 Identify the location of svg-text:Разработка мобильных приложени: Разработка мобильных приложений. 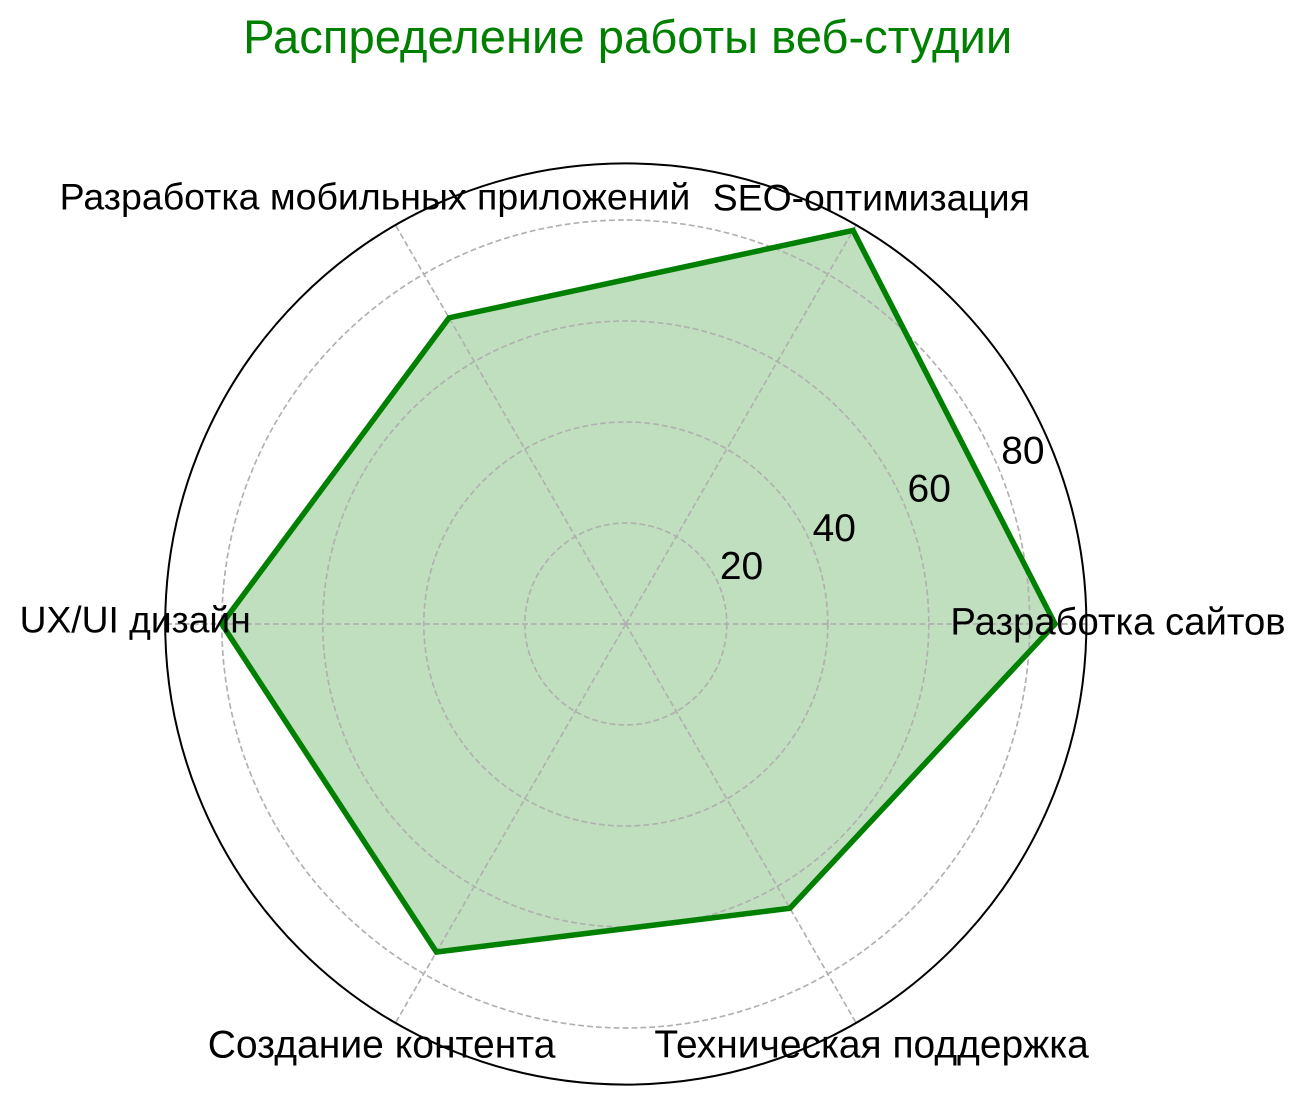
(375, 197).